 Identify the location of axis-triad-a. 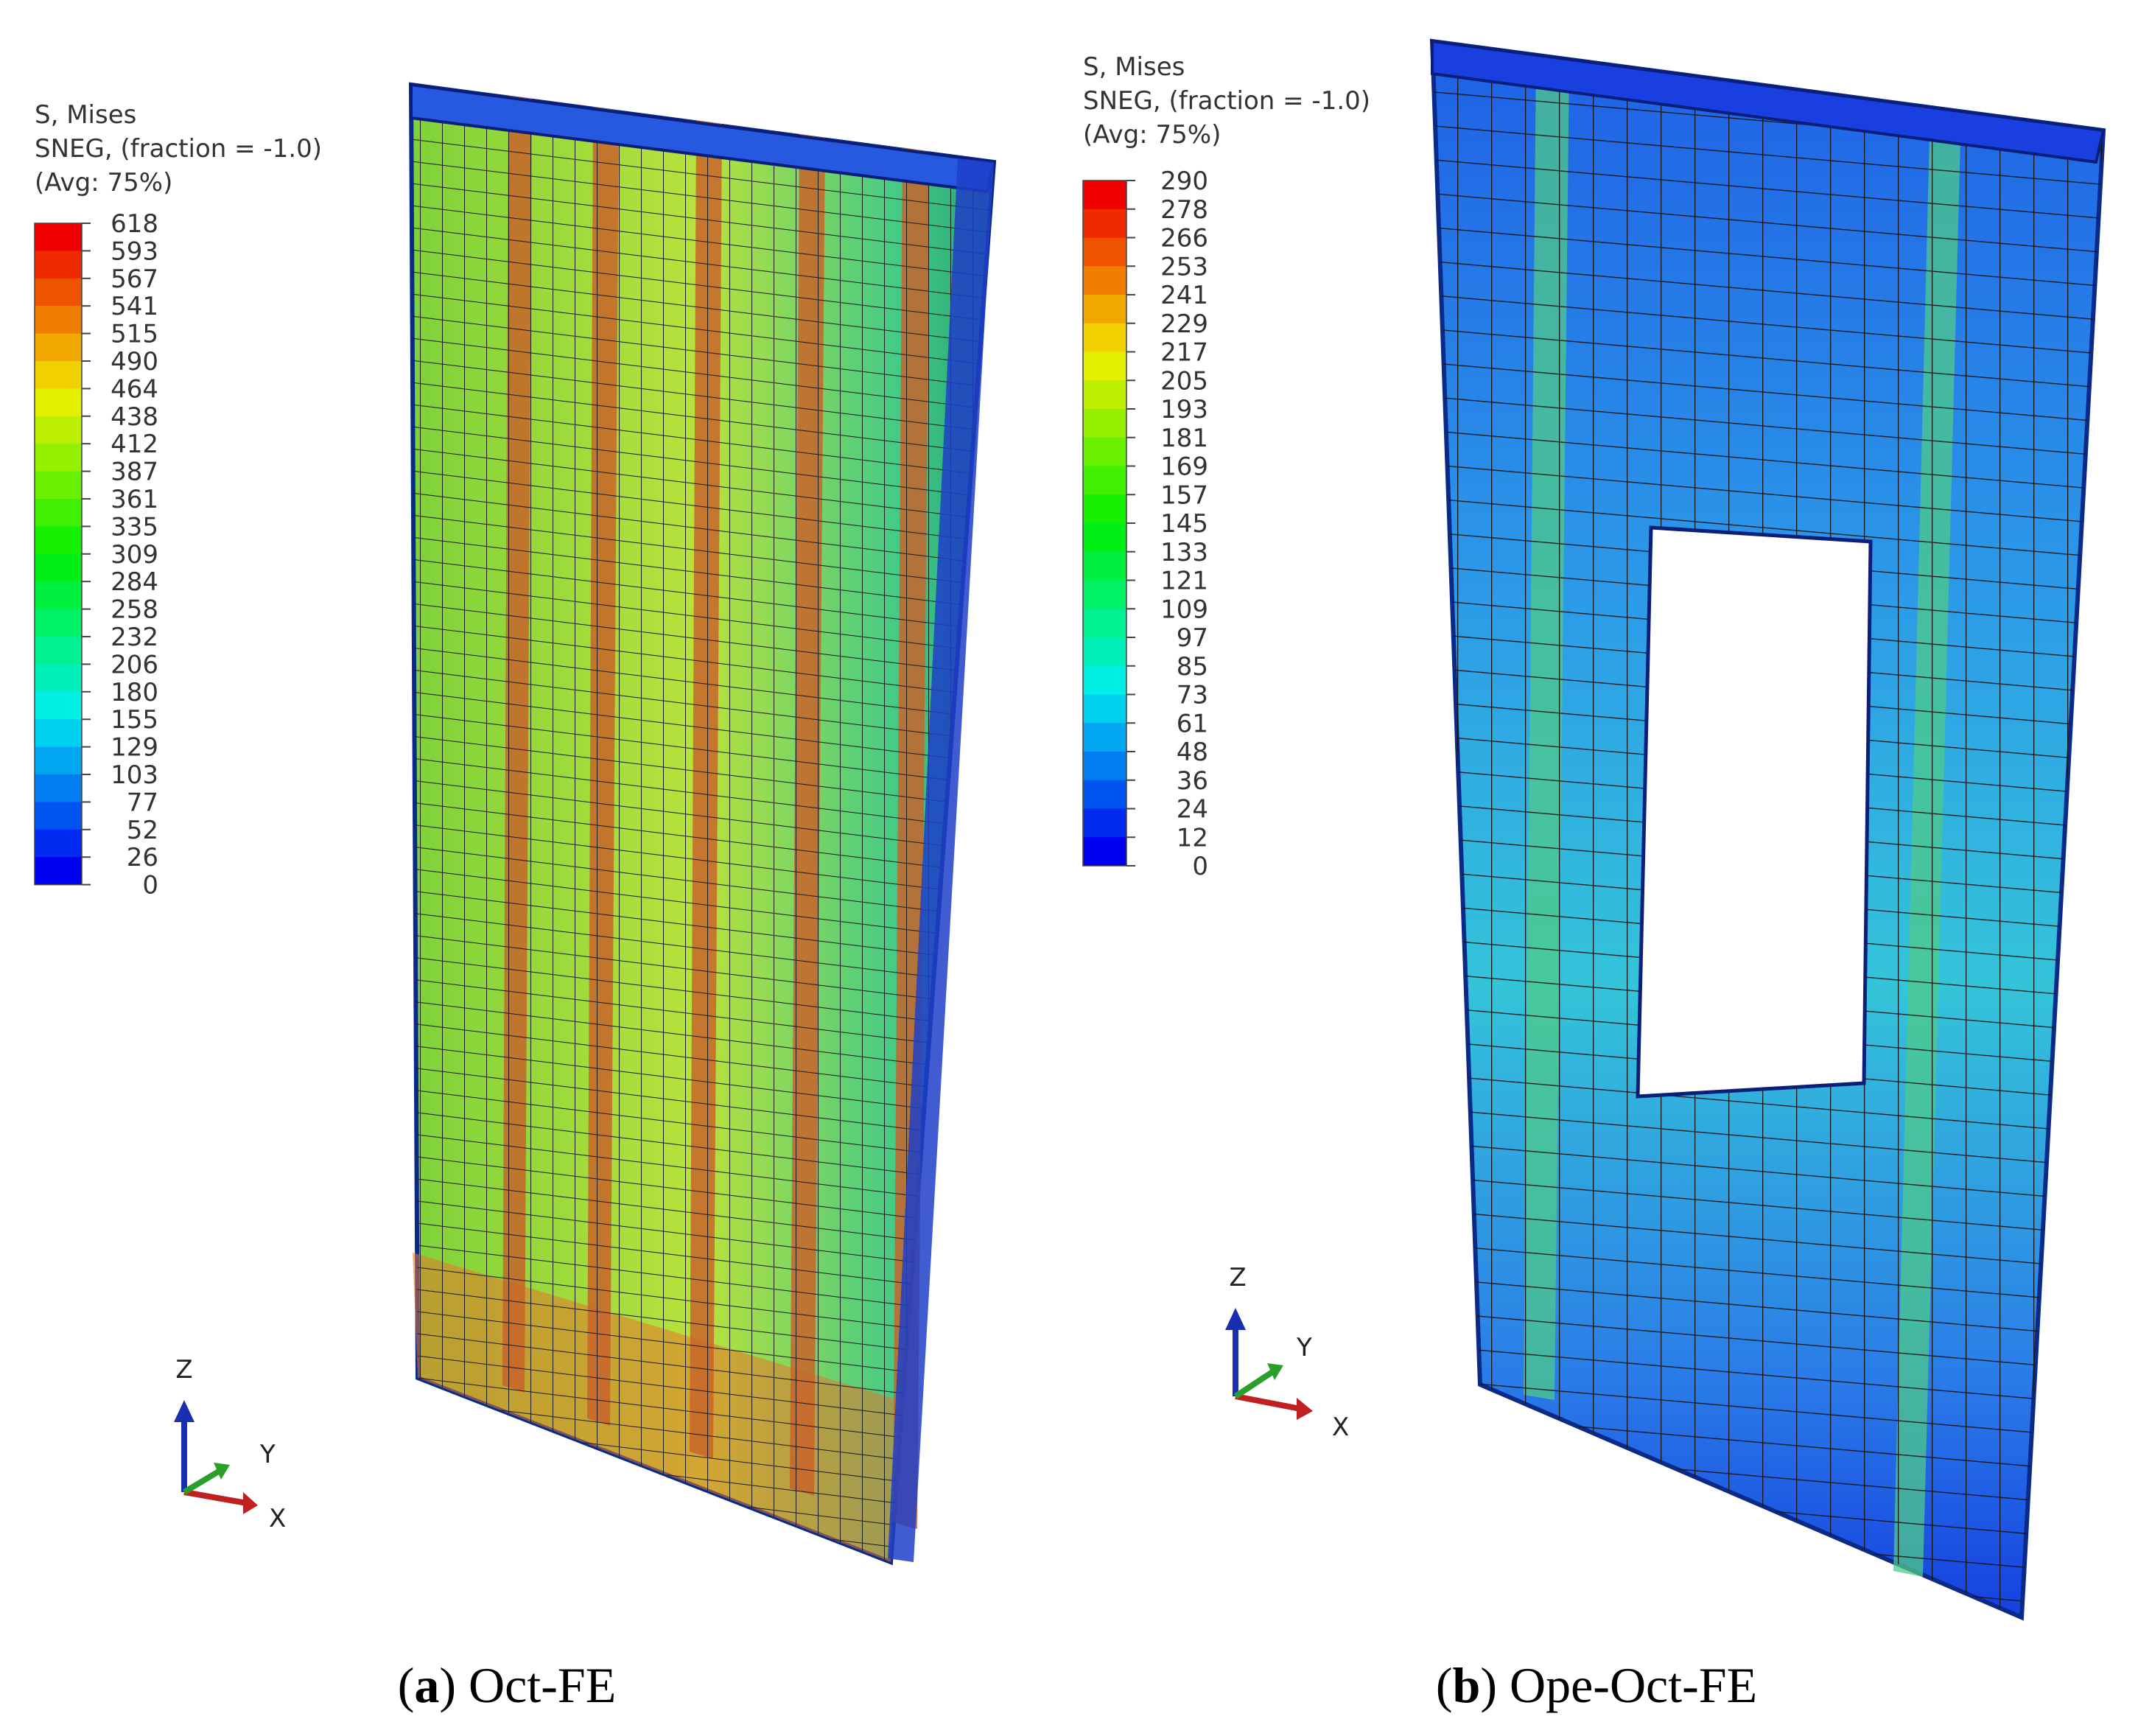
(216, 1457).